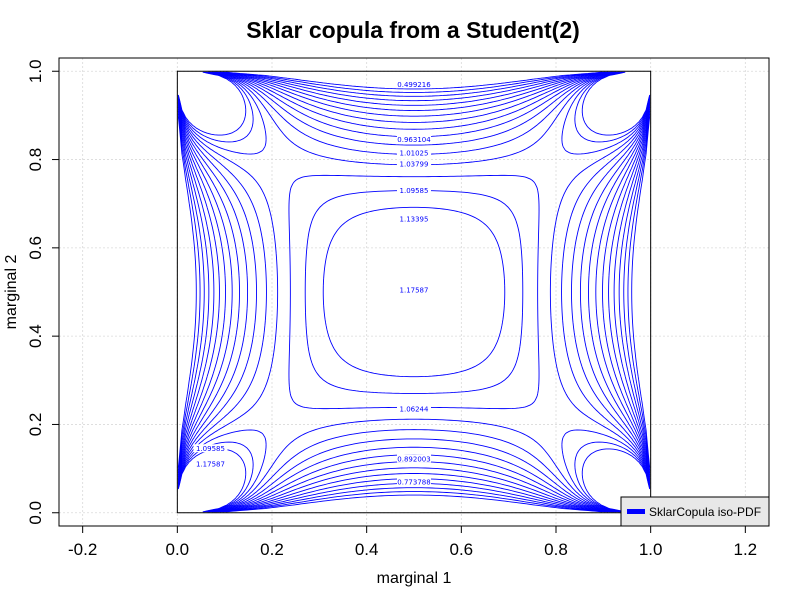 This screenshot has height=600, width=800. What do you see at coordinates (82, 549) in the screenshot?
I see `x-tick-label: -0.2` at bounding box center [82, 549].